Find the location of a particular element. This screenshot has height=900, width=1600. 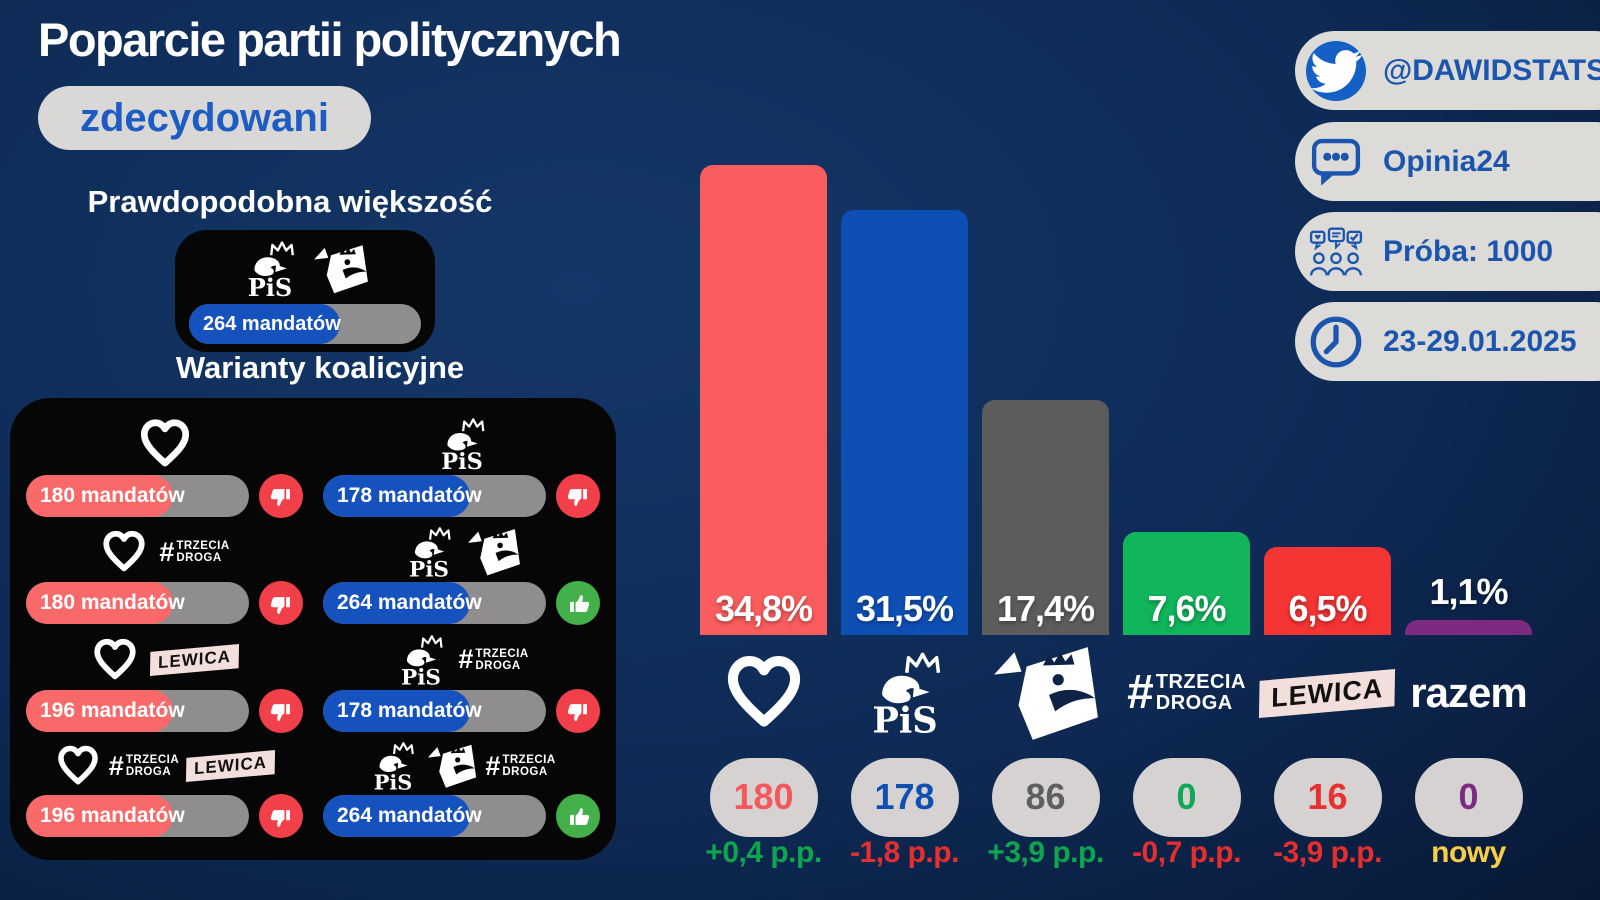

change-razem: nowy is located at coordinates (1468, 852).